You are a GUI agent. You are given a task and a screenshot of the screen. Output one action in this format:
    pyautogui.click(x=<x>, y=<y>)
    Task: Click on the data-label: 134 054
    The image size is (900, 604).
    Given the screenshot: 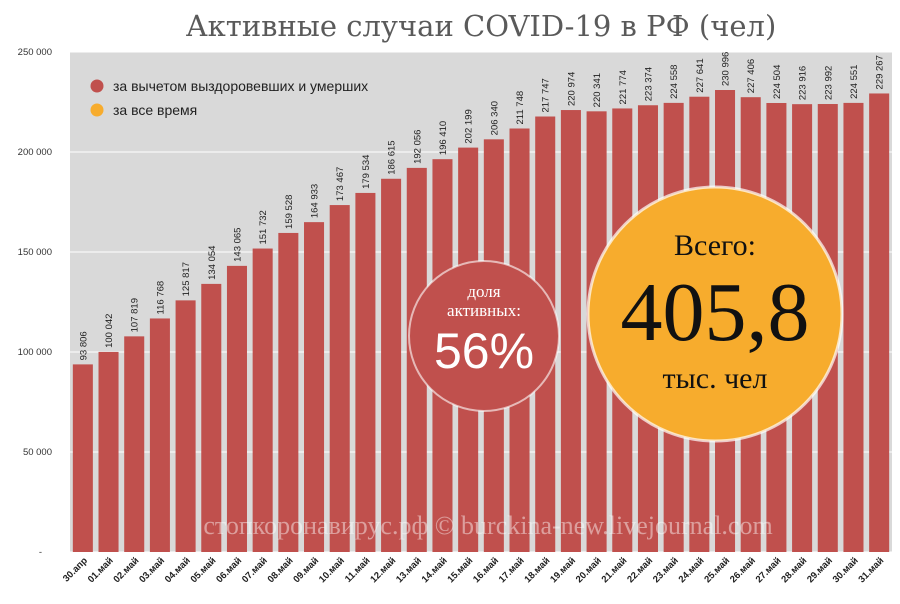 What is the action you would take?
    pyautogui.click(x=212, y=263)
    